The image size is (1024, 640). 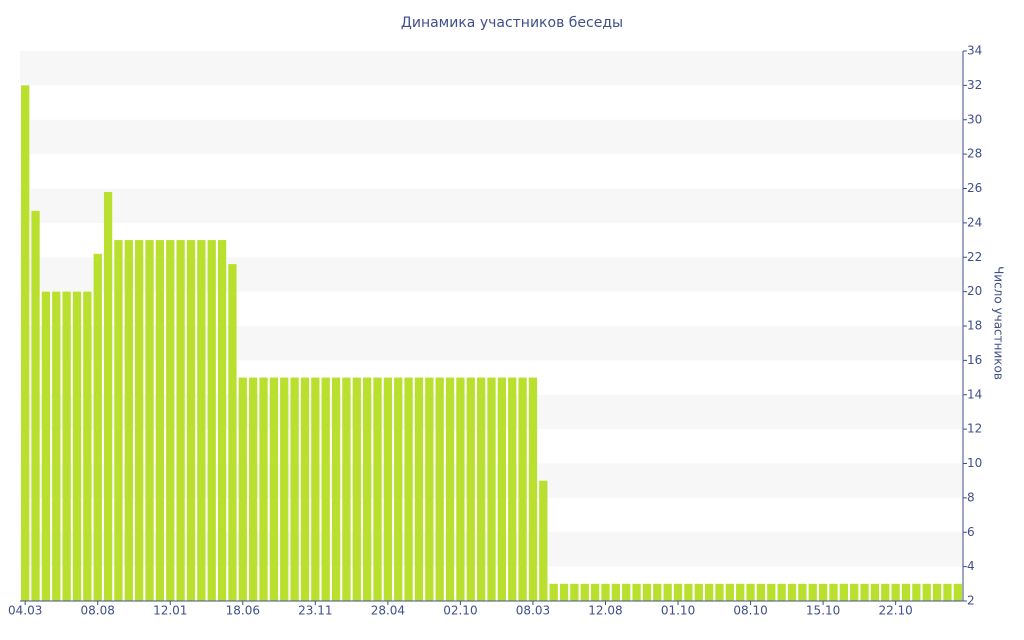 What do you see at coordinates (974, 188) in the screenshot?
I see `y-tick-label: 26` at bounding box center [974, 188].